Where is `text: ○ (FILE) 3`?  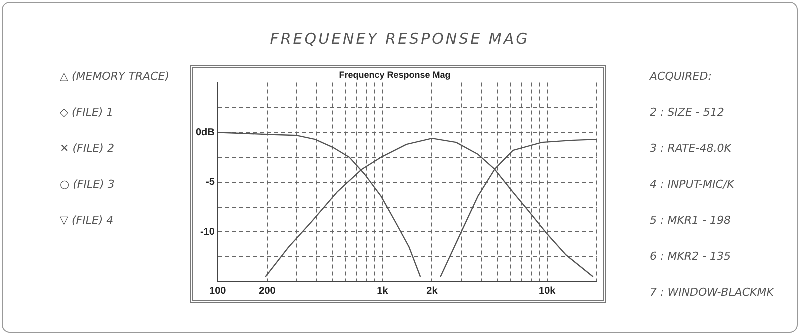
text: ○ (FILE) 3 is located at coordinates (88, 185).